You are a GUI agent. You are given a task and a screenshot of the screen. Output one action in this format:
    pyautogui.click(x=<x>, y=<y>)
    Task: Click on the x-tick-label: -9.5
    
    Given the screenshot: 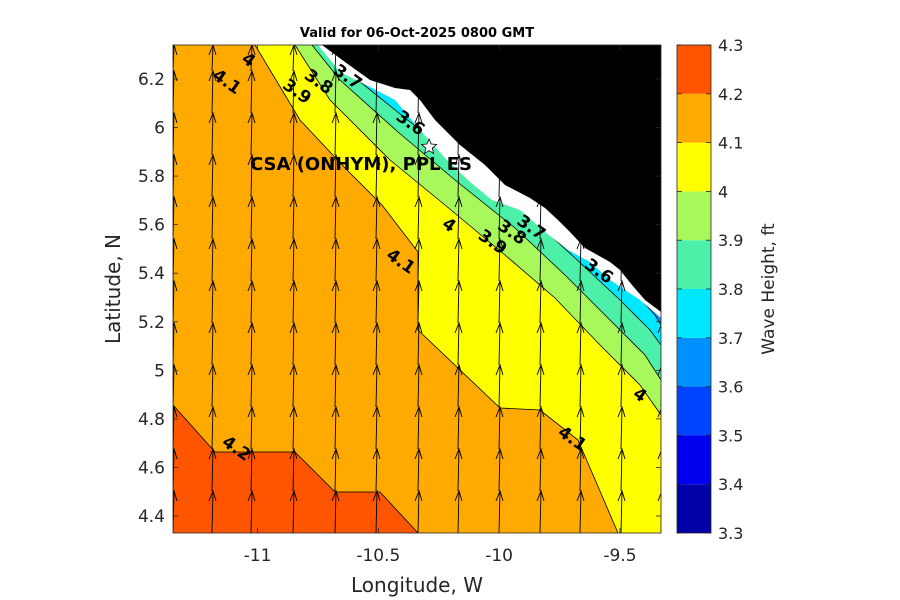 What is the action you would take?
    pyautogui.click(x=619, y=556)
    